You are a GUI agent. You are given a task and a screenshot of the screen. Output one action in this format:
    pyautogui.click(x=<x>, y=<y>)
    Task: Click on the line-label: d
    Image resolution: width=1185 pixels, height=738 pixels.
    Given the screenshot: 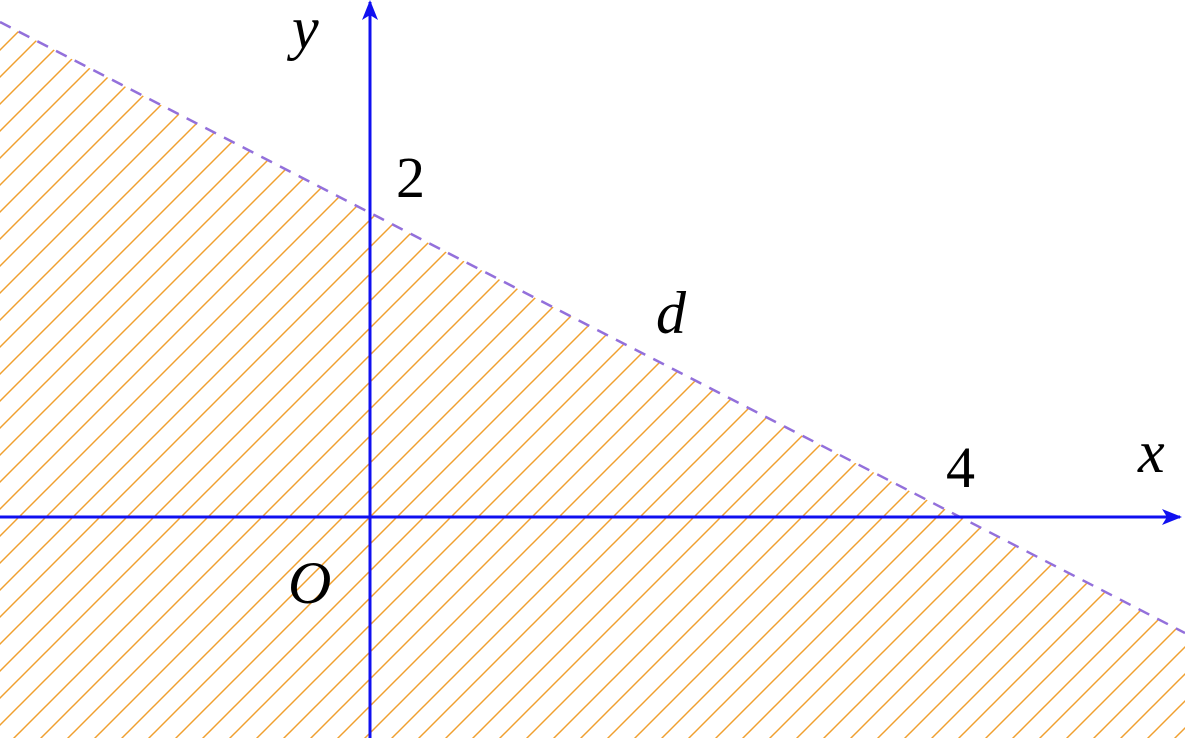 What is the action you would take?
    pyautogui.click(x=671, y=313)
    